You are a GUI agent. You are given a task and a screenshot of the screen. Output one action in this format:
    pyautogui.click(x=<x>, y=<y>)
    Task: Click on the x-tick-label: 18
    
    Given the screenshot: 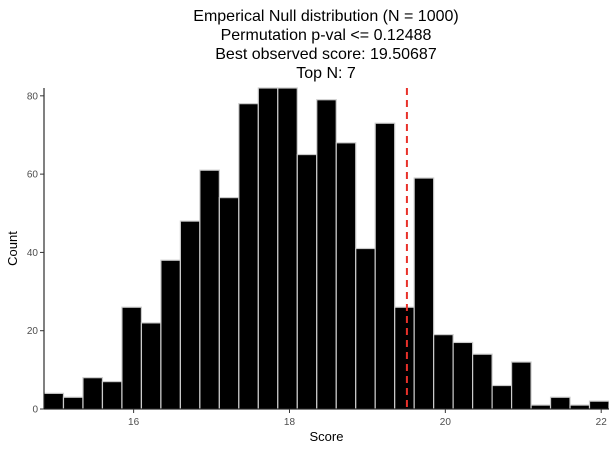 What is the action you would take?
    pyautogui.click(x=290, y=422)
    